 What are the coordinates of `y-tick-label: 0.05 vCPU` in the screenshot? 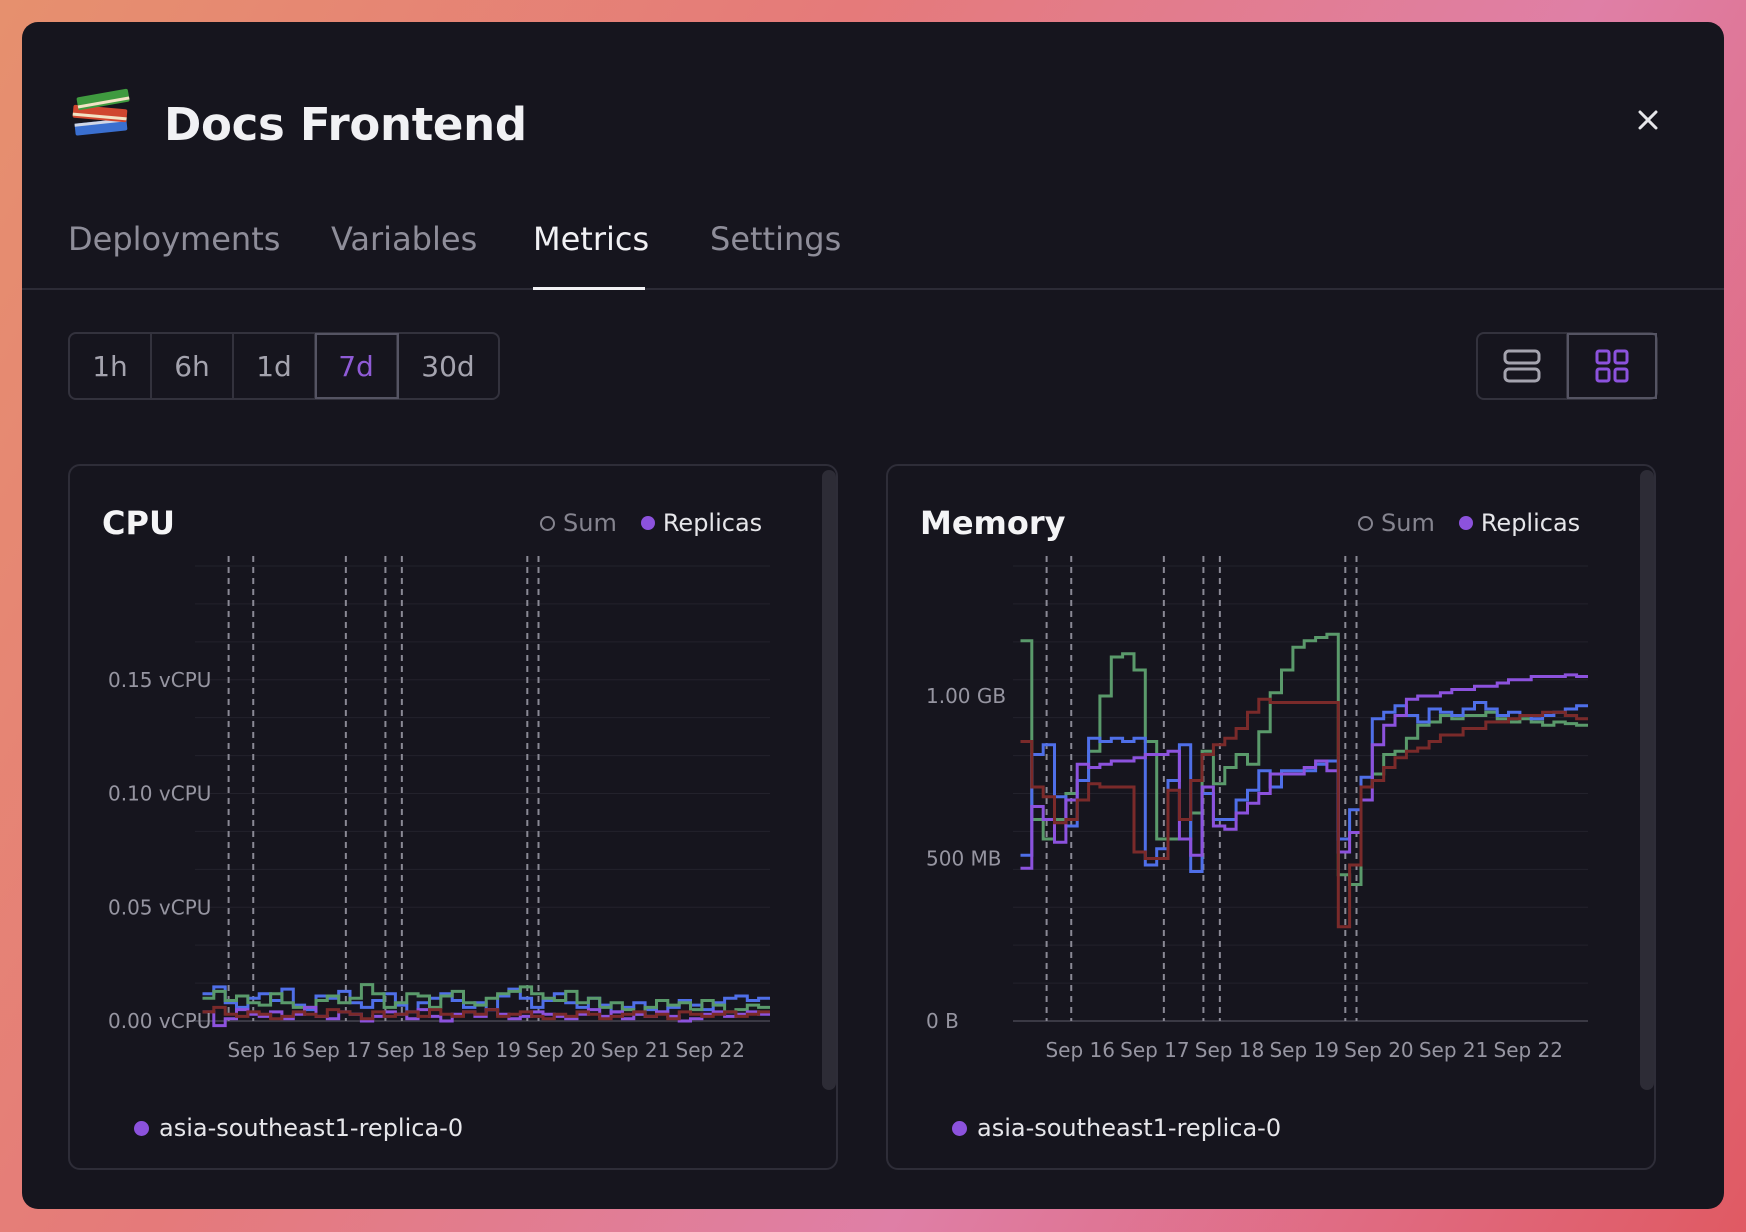 It's located at (159, 907).